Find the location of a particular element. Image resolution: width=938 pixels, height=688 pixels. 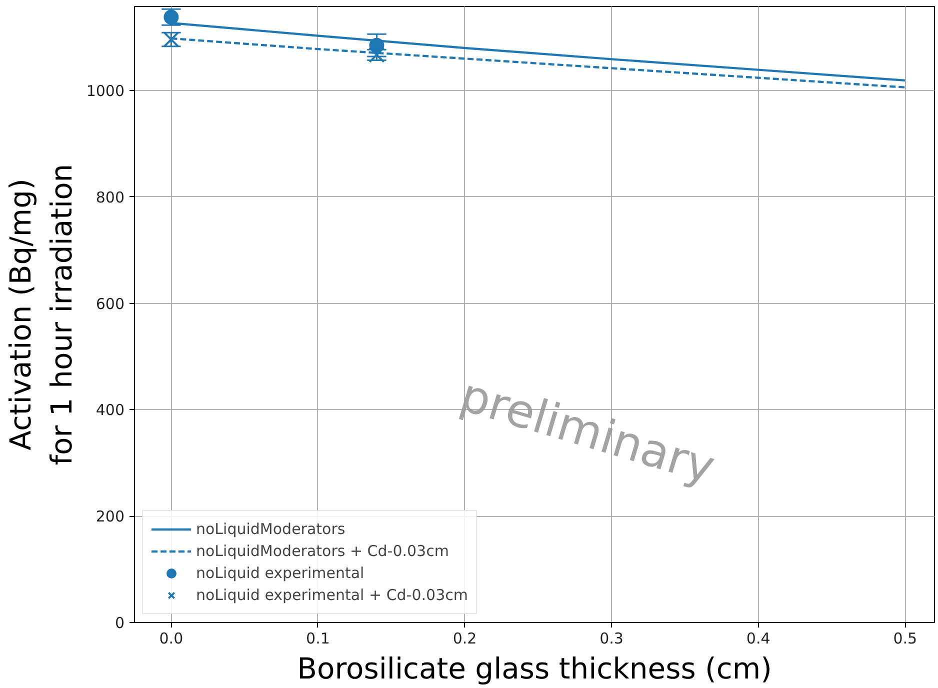

y-tick-label: 400 is located at coordinates (110, 410).